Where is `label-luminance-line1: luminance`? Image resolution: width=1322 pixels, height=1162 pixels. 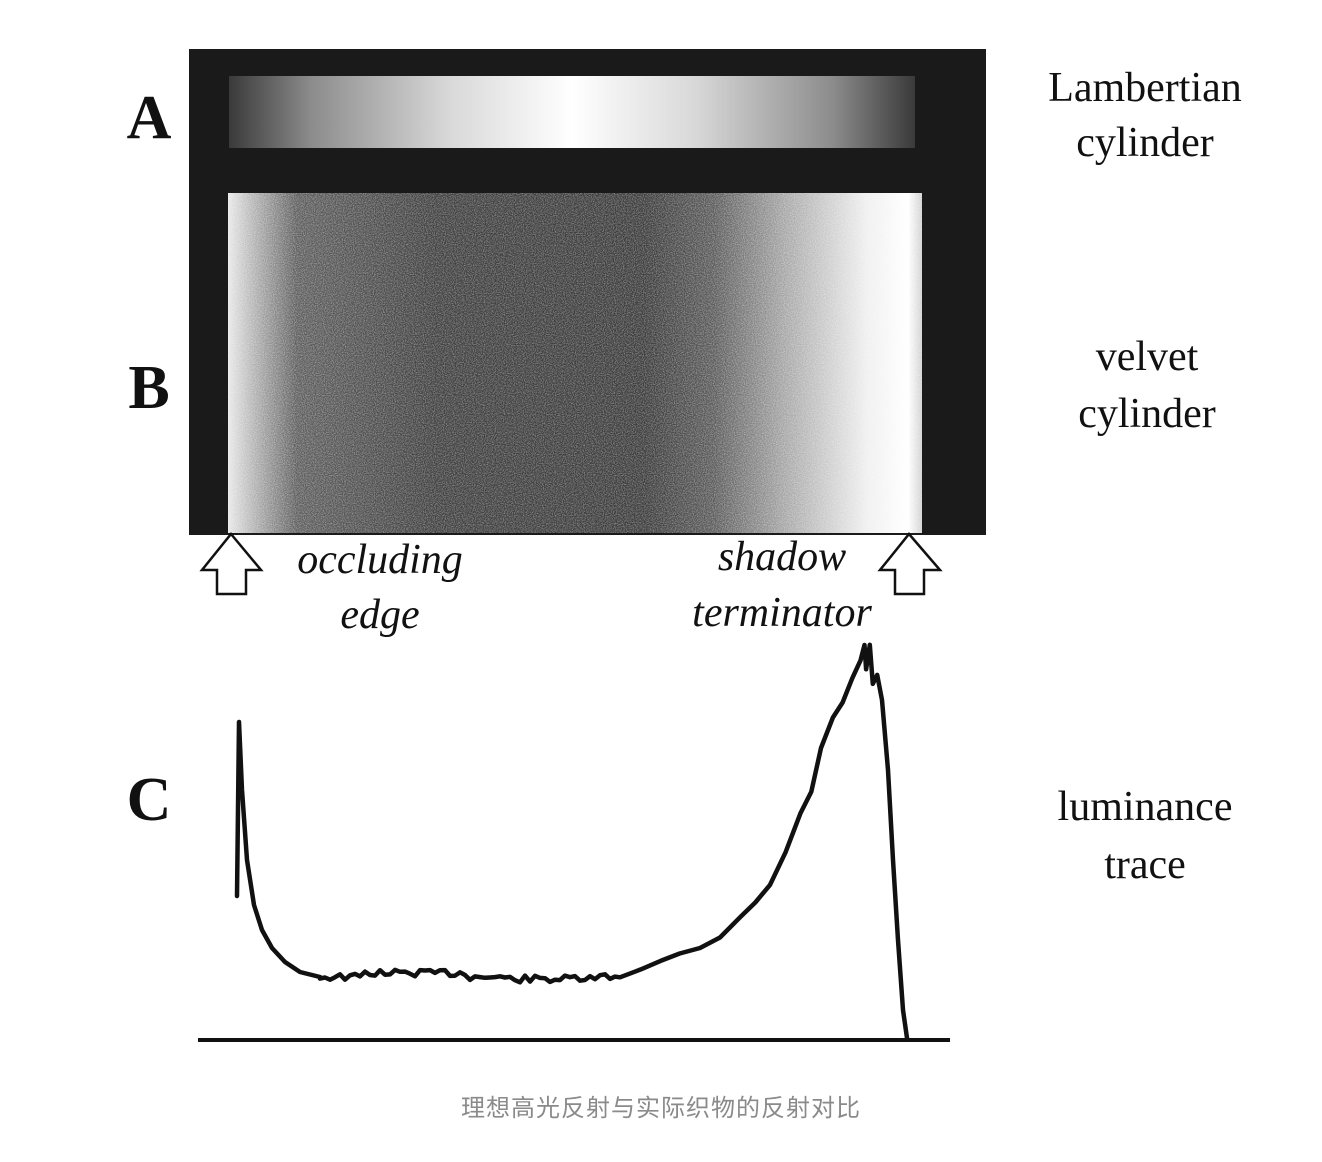
label-luminance-line1: luminance is located at coordinates (1145, 807).